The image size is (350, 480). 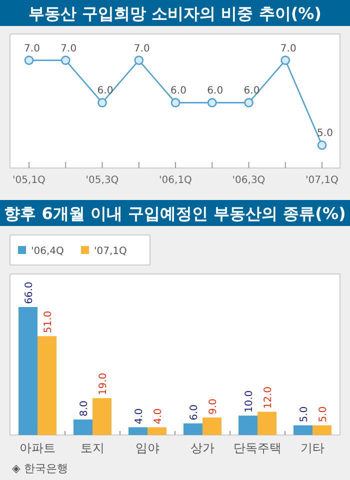 I want to click on chart-title: 향후 6개월 이내 구입예정인 부동산의 종류(%), so click(x=175, y=213).